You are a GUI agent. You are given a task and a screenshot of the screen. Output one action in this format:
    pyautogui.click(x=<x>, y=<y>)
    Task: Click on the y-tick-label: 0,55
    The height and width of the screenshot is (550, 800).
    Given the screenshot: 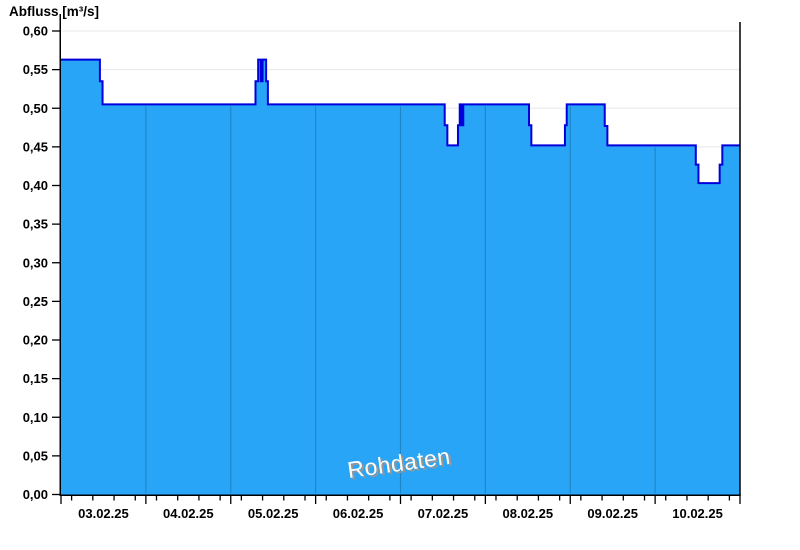 What is the action you would take?
    pyautogui.click(x=35, y=69)
    